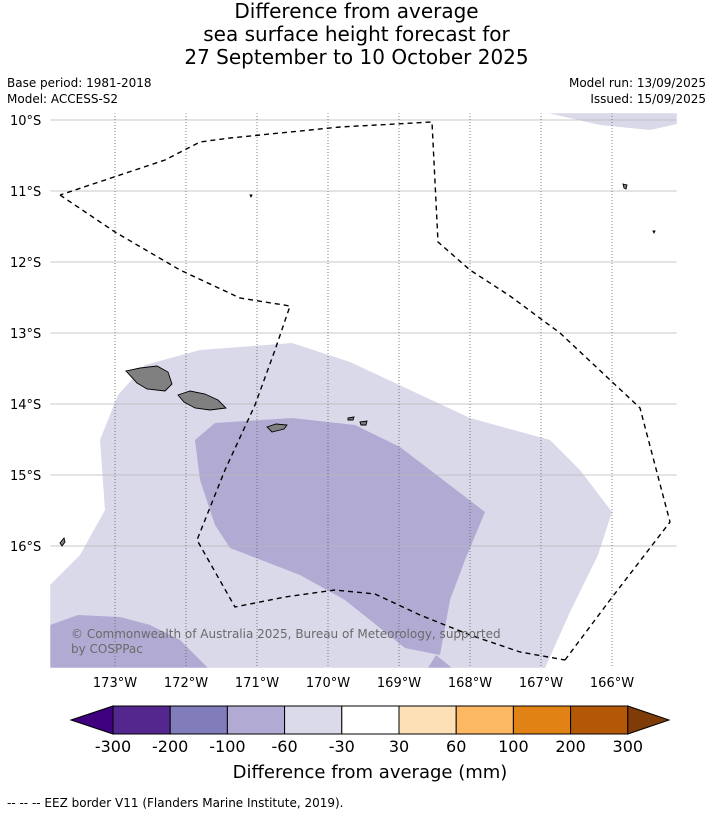 Image resolution: width=713 pixels, height=816 pixels. What do you see at coordinates (625, 186) in the screenshot?
I see `island-tokelau` at bounding box center [625, 186].